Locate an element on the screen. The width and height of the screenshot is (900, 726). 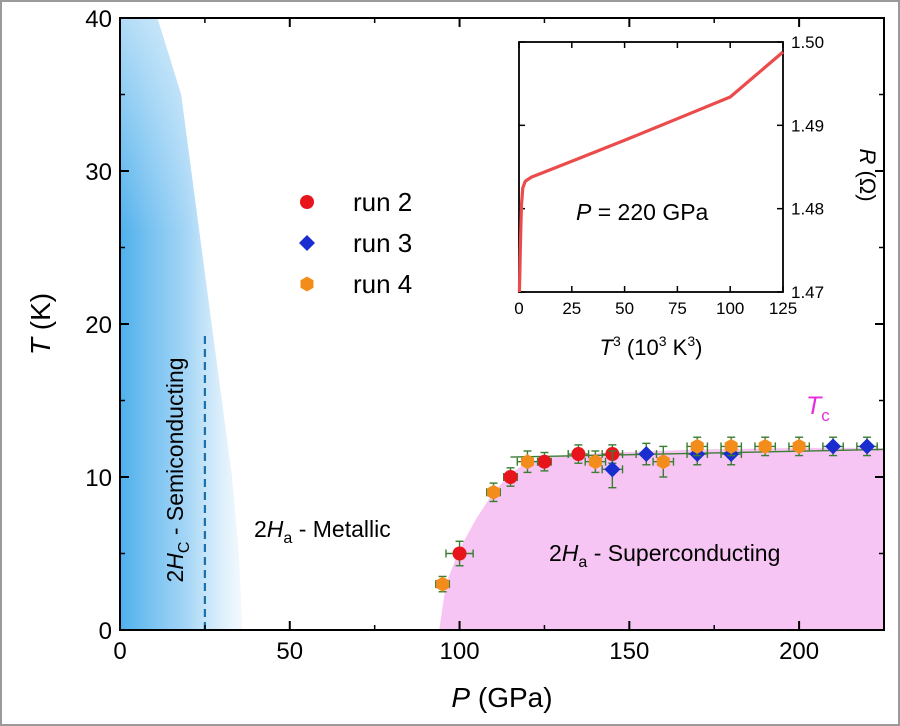
inset-x-tick-label: 25 is located at coordinates (571, 308).